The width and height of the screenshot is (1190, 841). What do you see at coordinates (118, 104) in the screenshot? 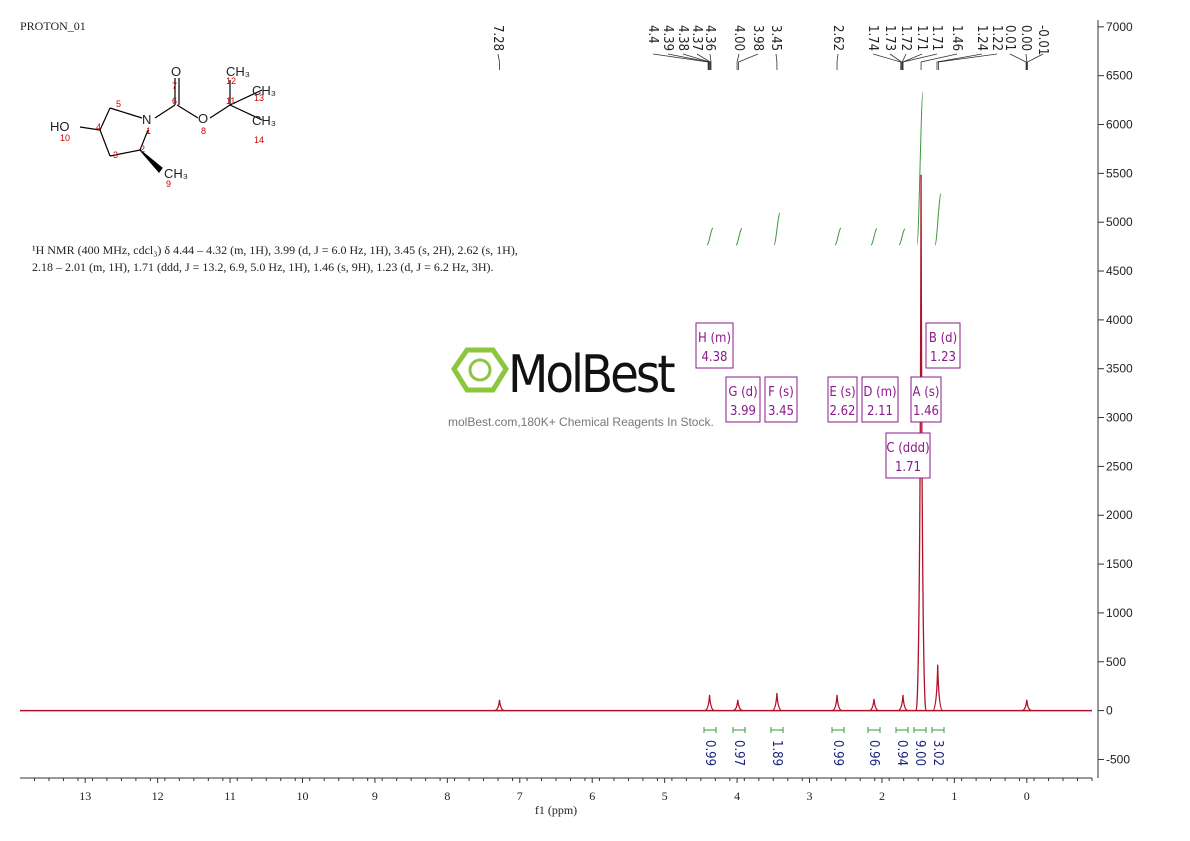
I see `atom-number: 5` at bounding box center [118, 104].